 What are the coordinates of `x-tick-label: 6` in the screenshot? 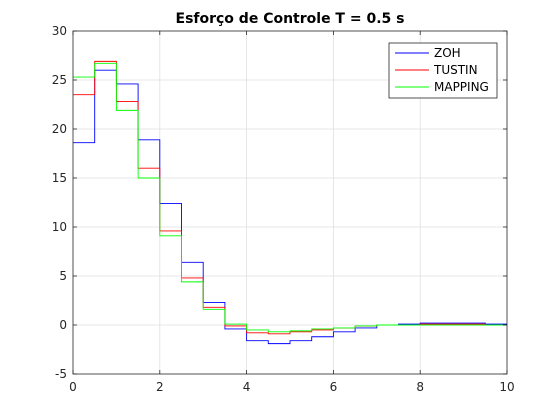 It's located at (334, 387).